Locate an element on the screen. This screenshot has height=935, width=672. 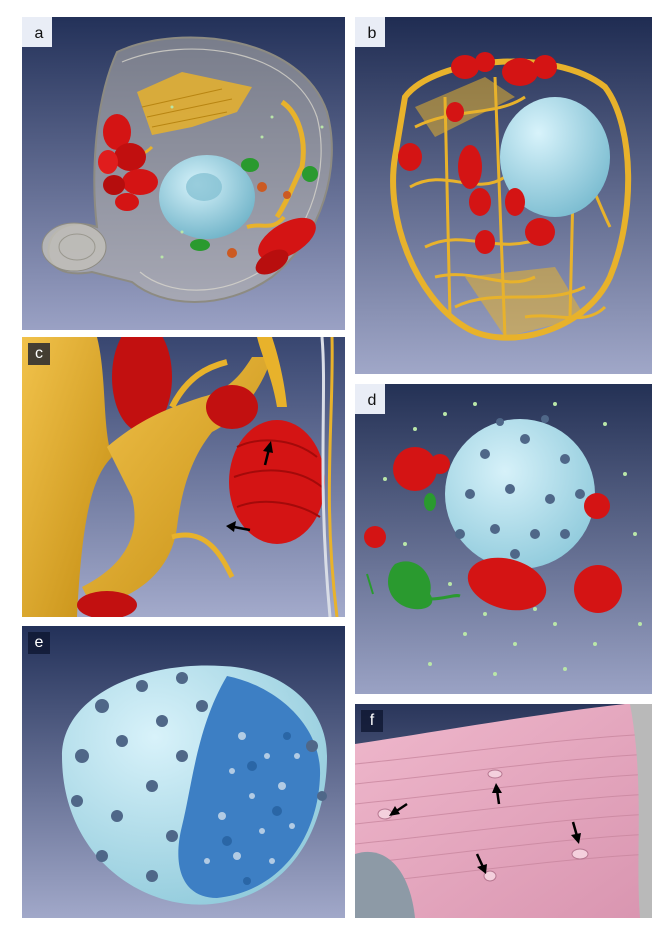
membrane-surface is located at coordinates (503, 811).